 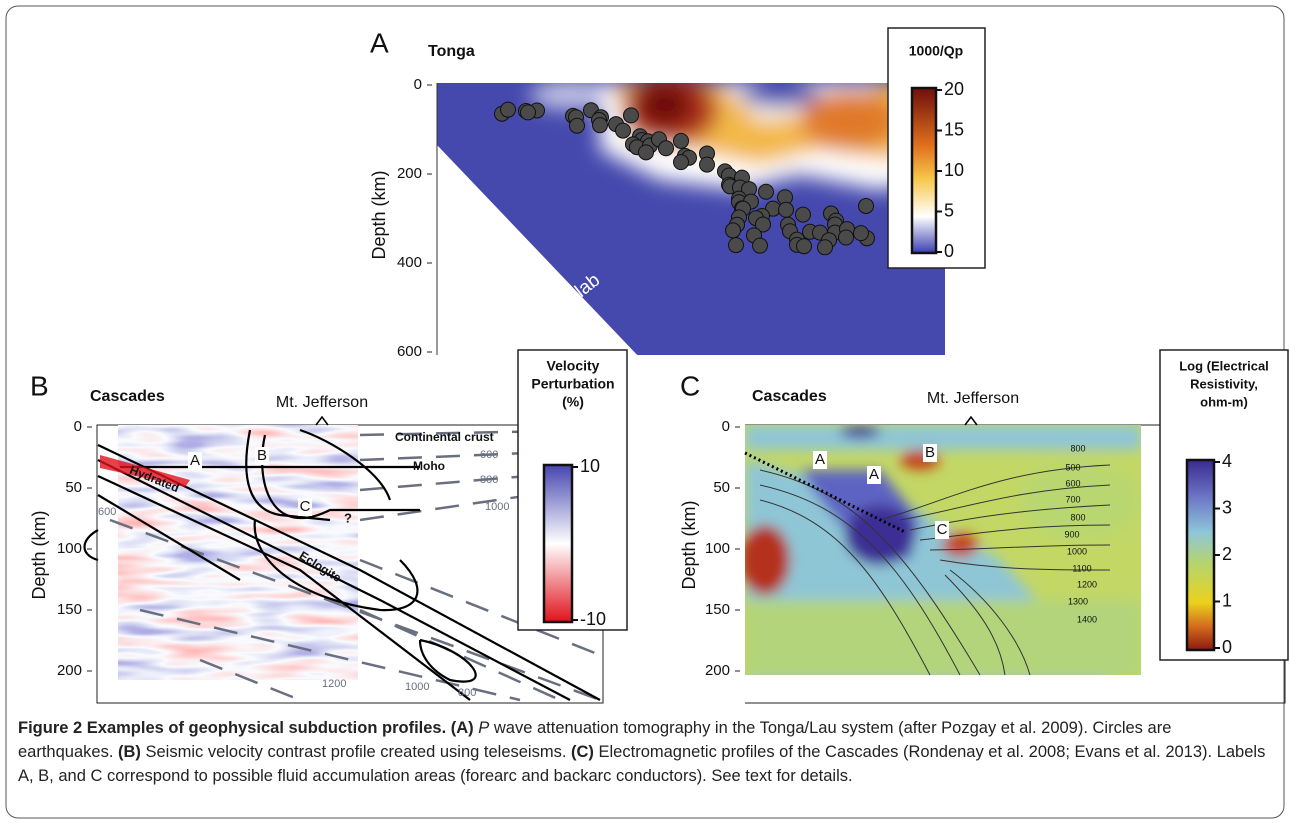 What do you see at coordinates (1227, 647) in the screenshot?
I see `colorbar-tick-label: 0` at bounding box center [1227, 647].